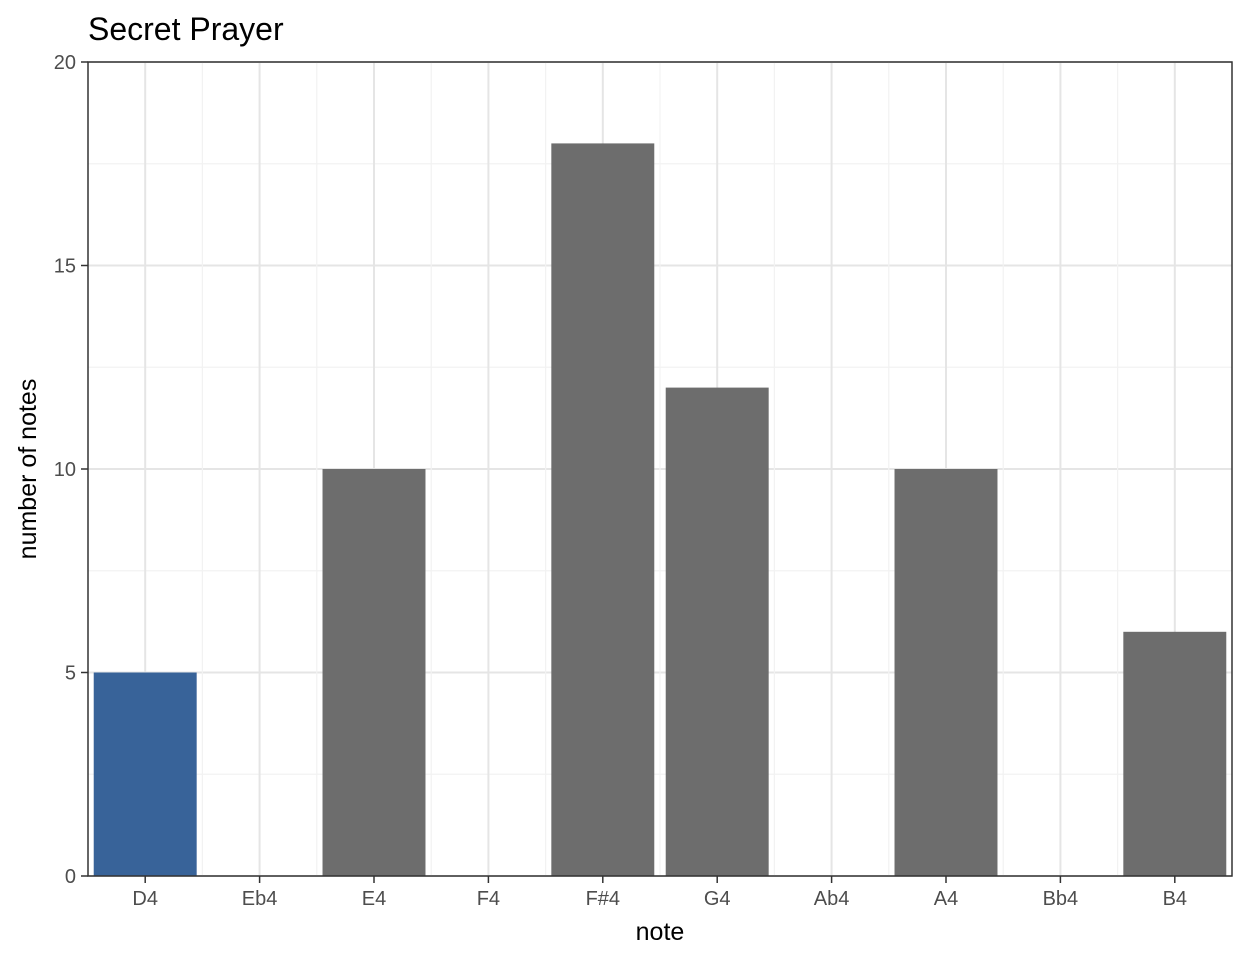 Image resolution: width=1248 pixels, height=960 pixels. I want to click on y-tick-label: 20, so click(65, 63).